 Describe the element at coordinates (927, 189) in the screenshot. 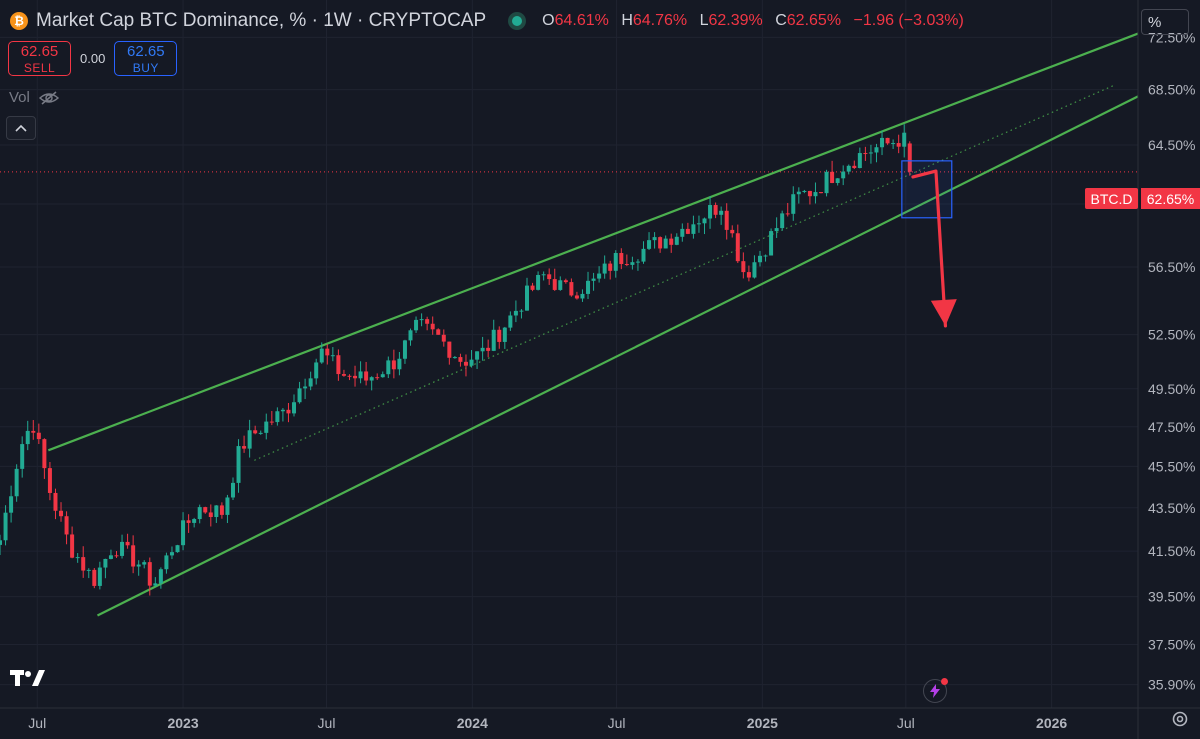

I see `projection-box` at that location.